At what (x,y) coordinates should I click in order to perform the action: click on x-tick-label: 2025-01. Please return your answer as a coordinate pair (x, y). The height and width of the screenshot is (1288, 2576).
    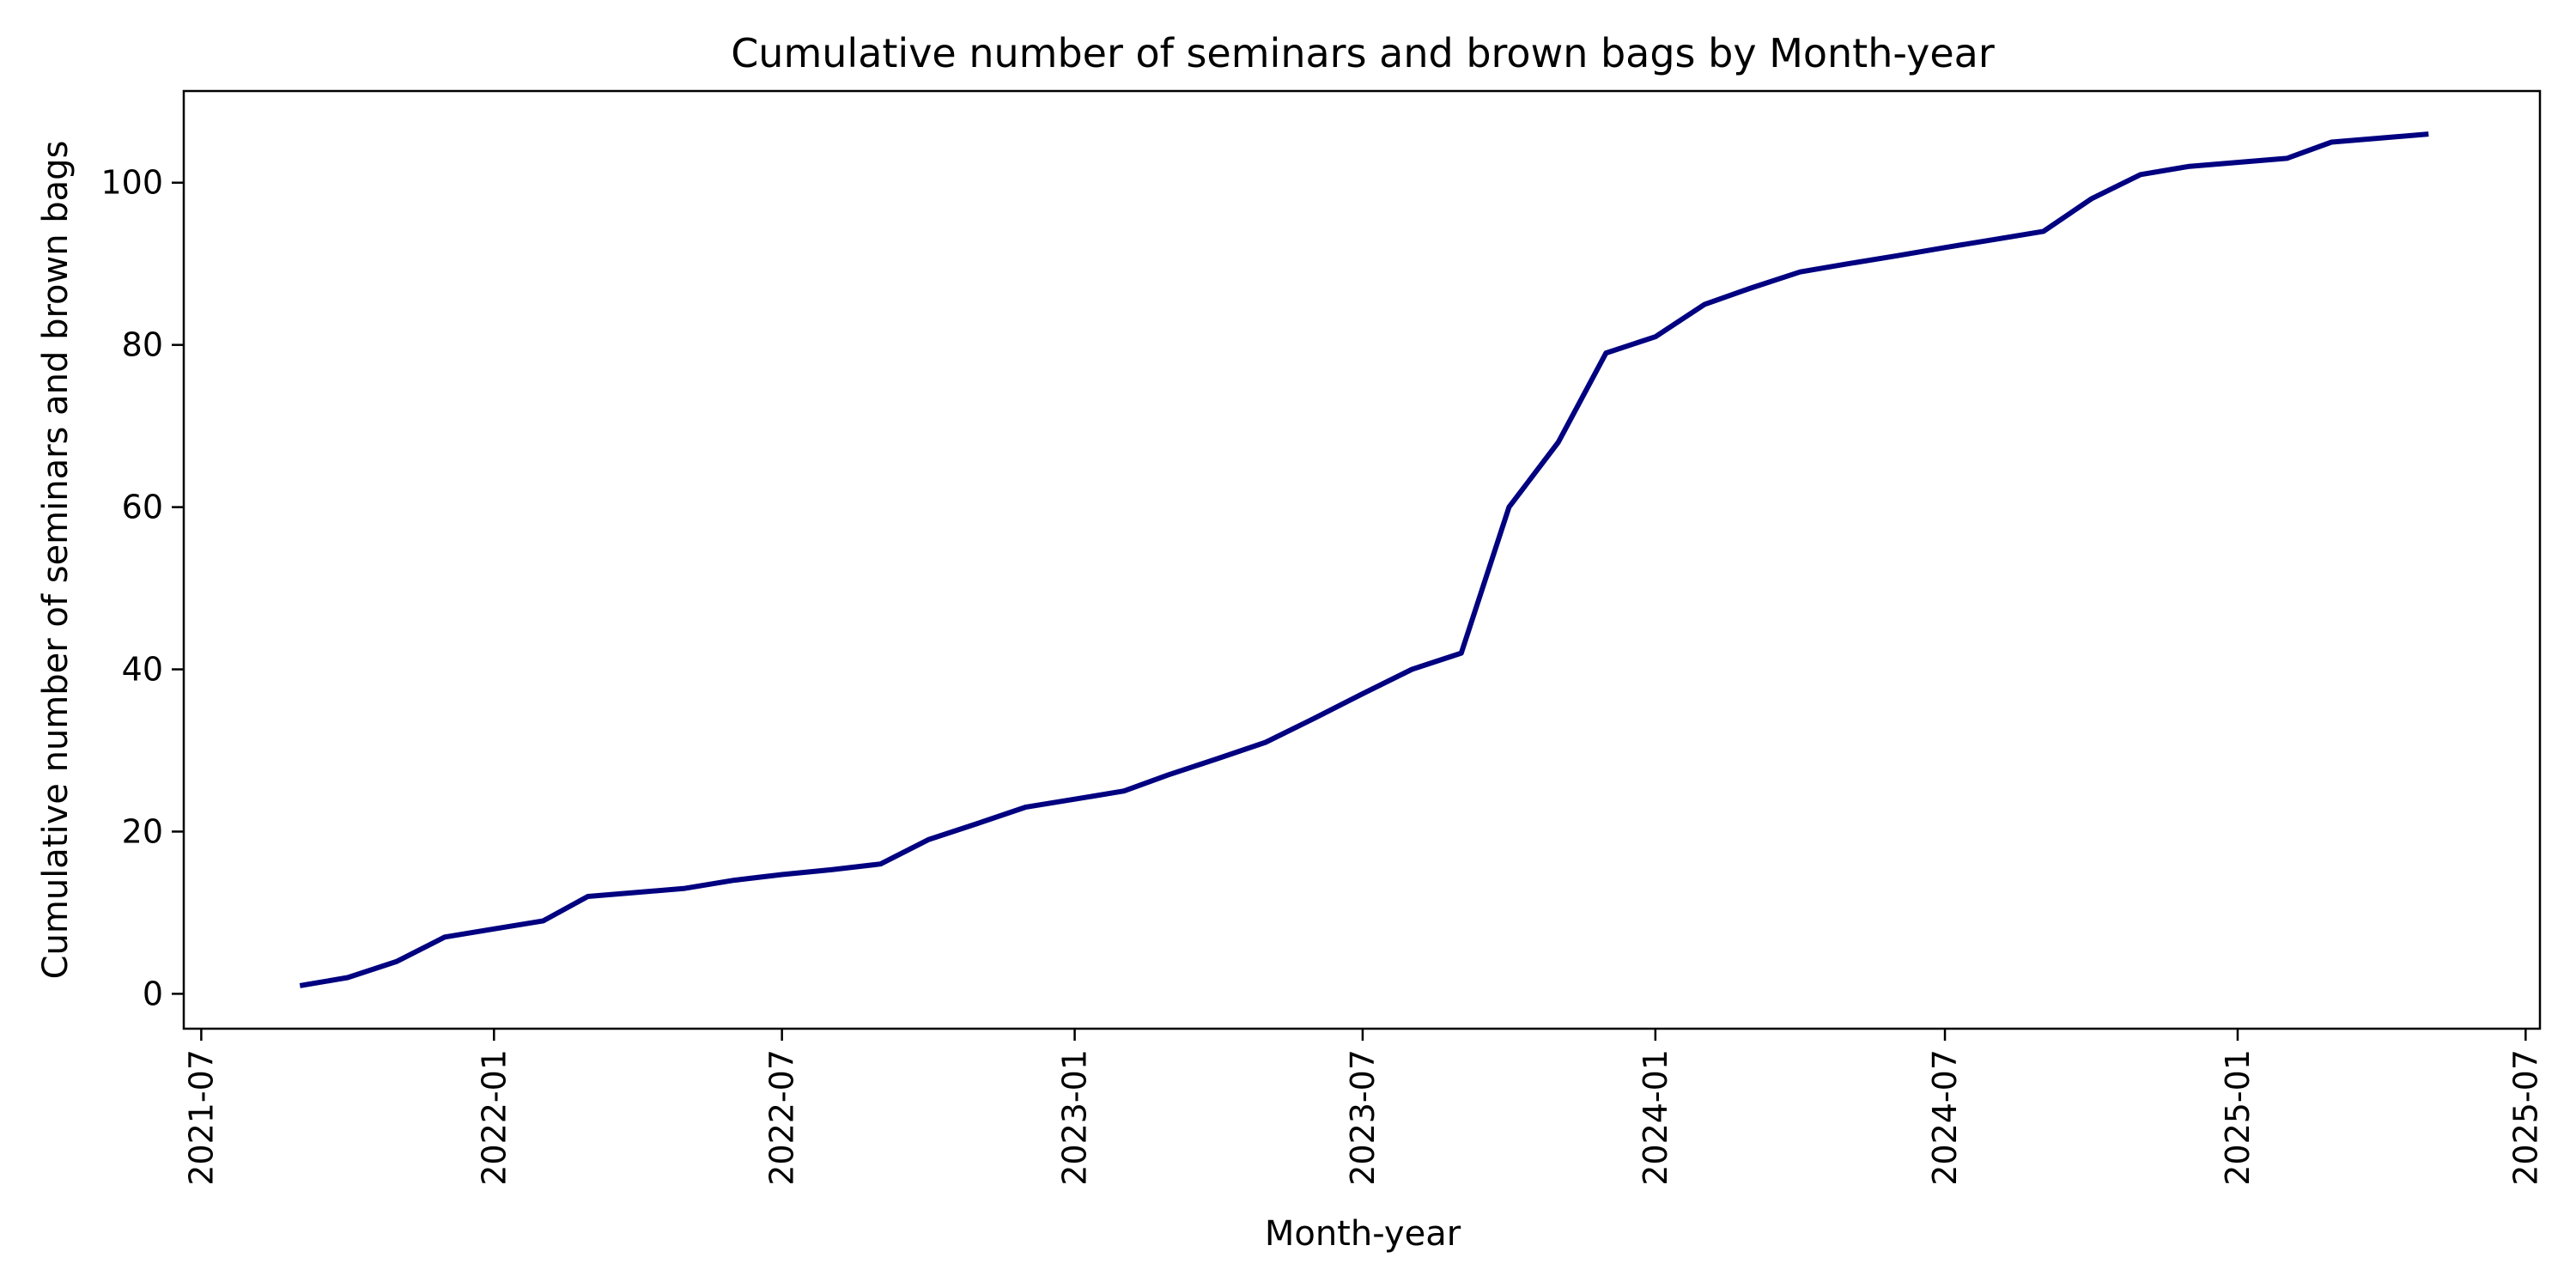
    Looking at the image, I should click on (2238, 1118).